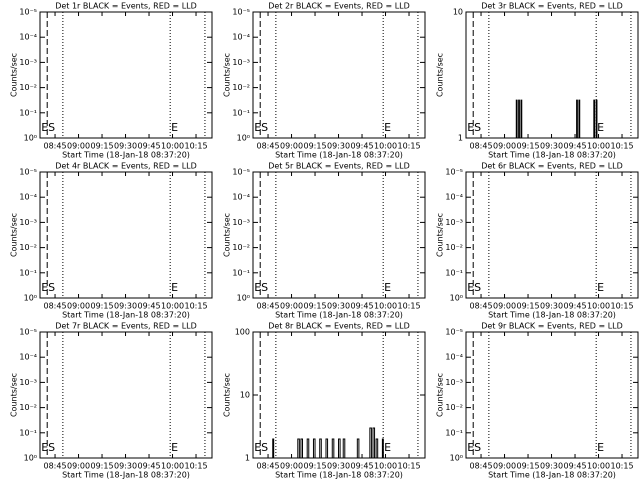 The image size is (640, 480). What do you see at coordinates (460, 138) in the screenshot?
I see `y-tick-label: 1` at bounding box center [460, 138].